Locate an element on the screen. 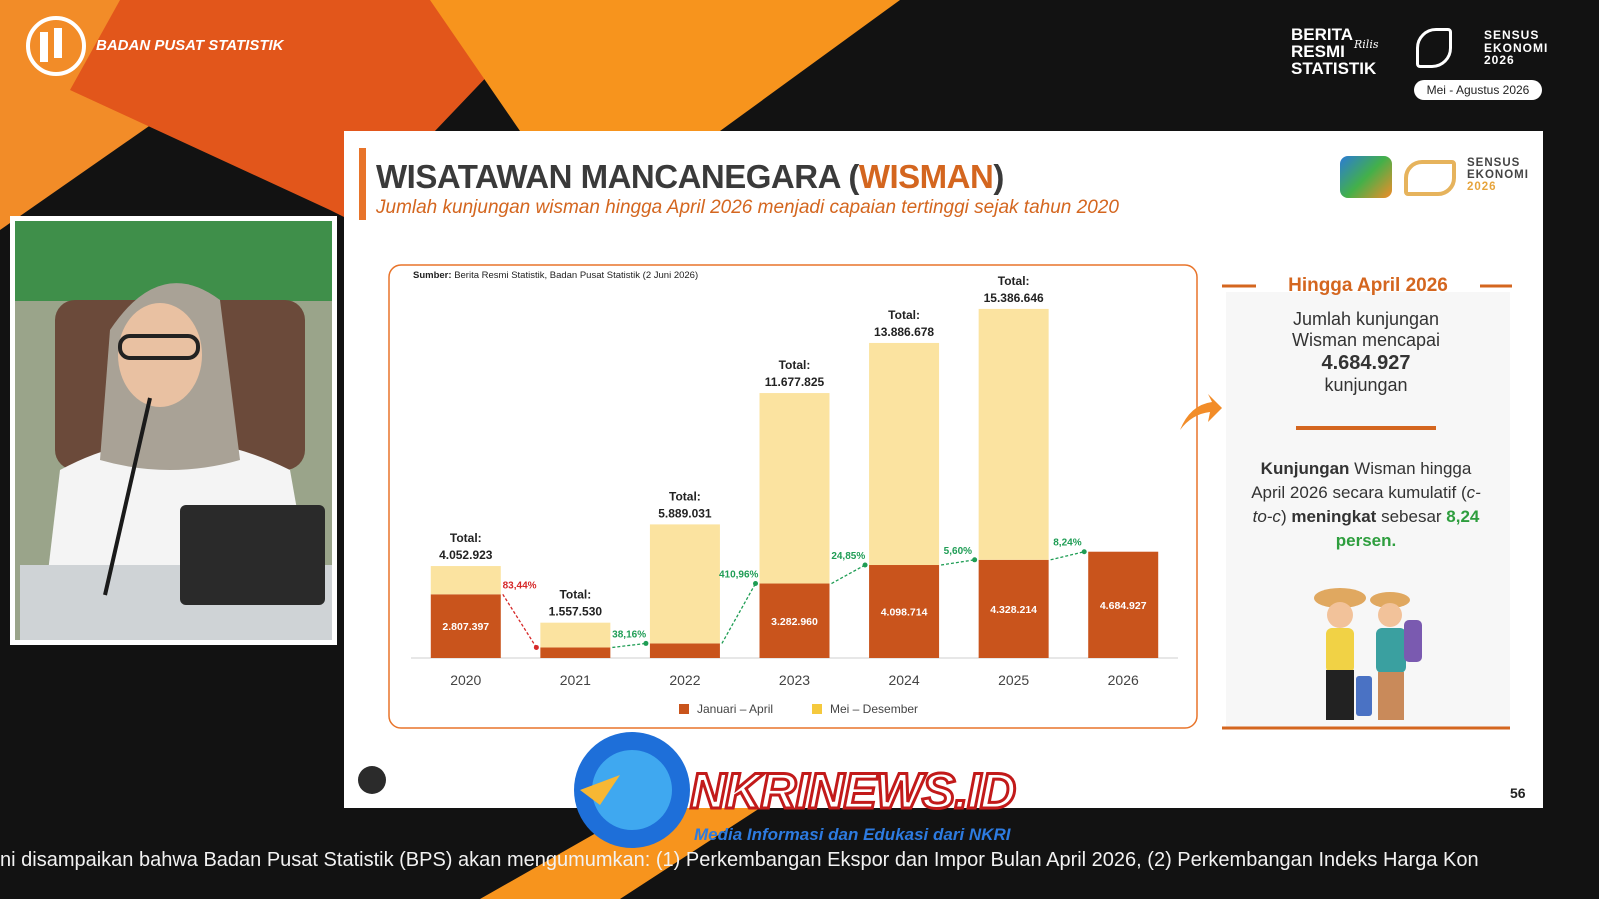 This screenshot has width=1599, height=899. value-label: 3.282.960 is located at coordinates (794, 622).